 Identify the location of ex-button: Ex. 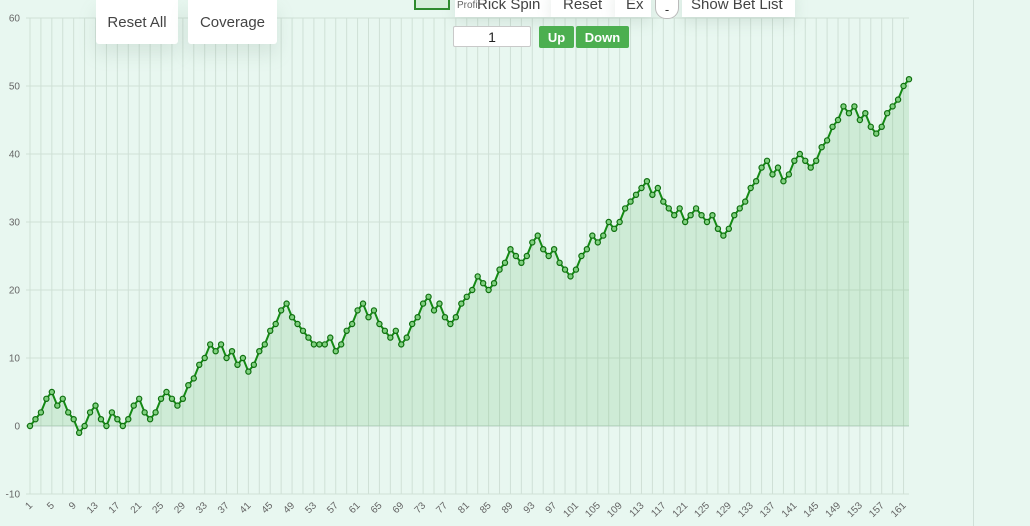
(633, 8).